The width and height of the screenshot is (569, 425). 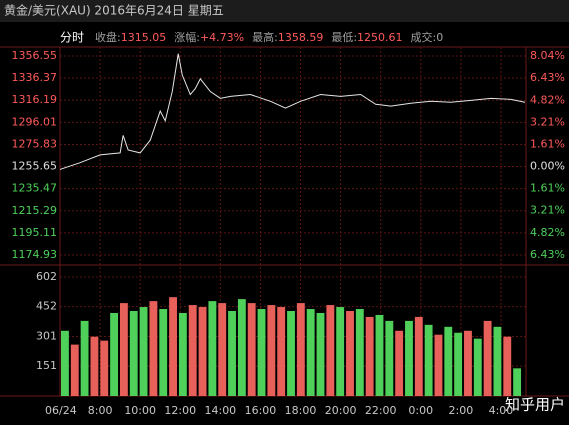 I want to click on field-value: 1250.61, so click(x=380, y=37).